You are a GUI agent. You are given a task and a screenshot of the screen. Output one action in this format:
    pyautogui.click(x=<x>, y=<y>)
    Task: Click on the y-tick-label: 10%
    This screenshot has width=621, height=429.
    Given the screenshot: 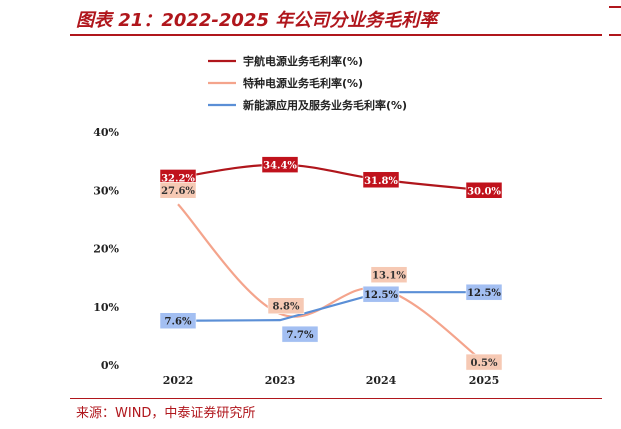 What is the action you would take?
    pyautogui.click(x=106, y=307)
    